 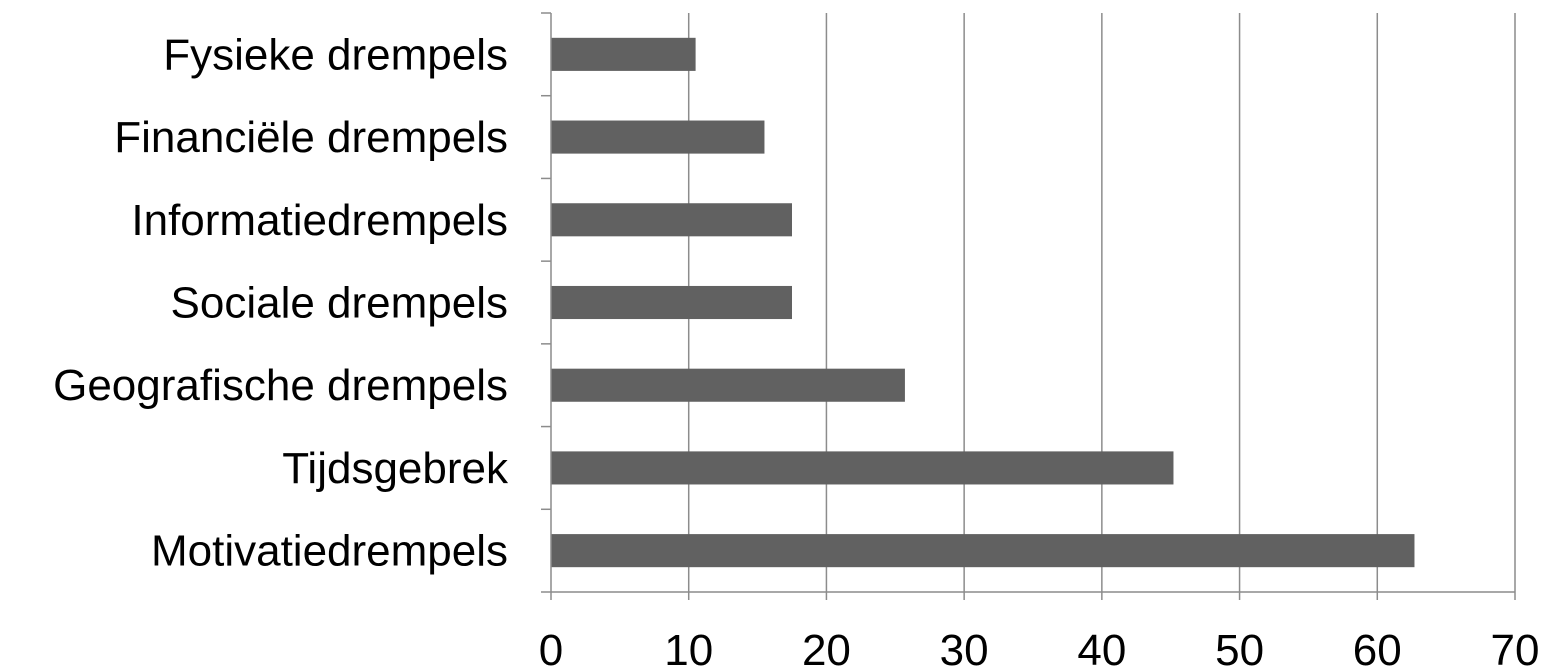 What do you see at coordinates (1515, 647) in the screenshot?
I see `x-tick-label-70: 70` at bounding box center [1515, 647].